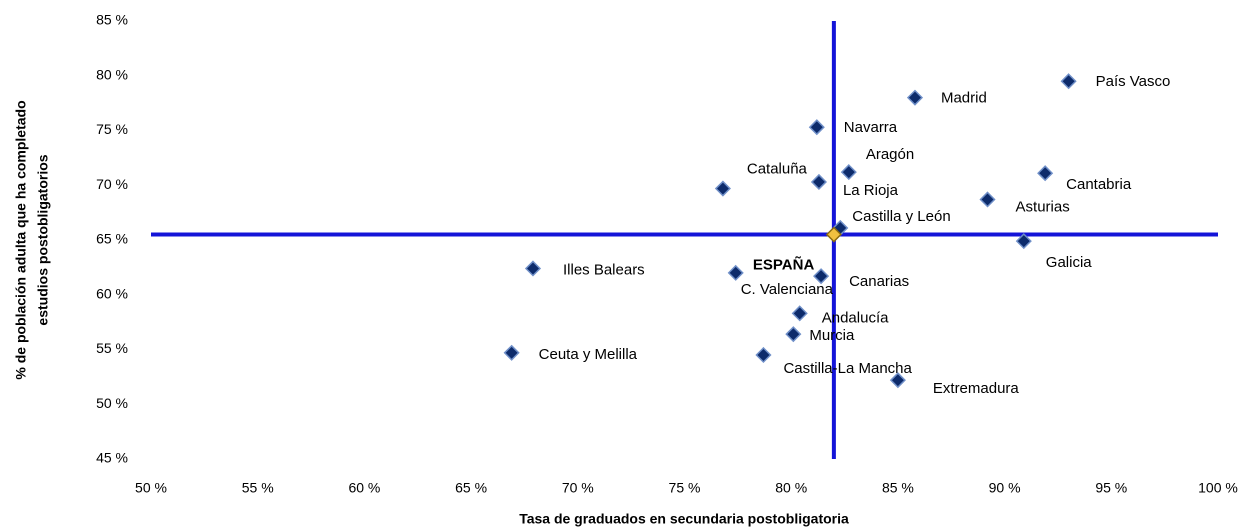 The image size is (1256, 531). I want to click on x-tick-label: 70 %, so click(578, 488).